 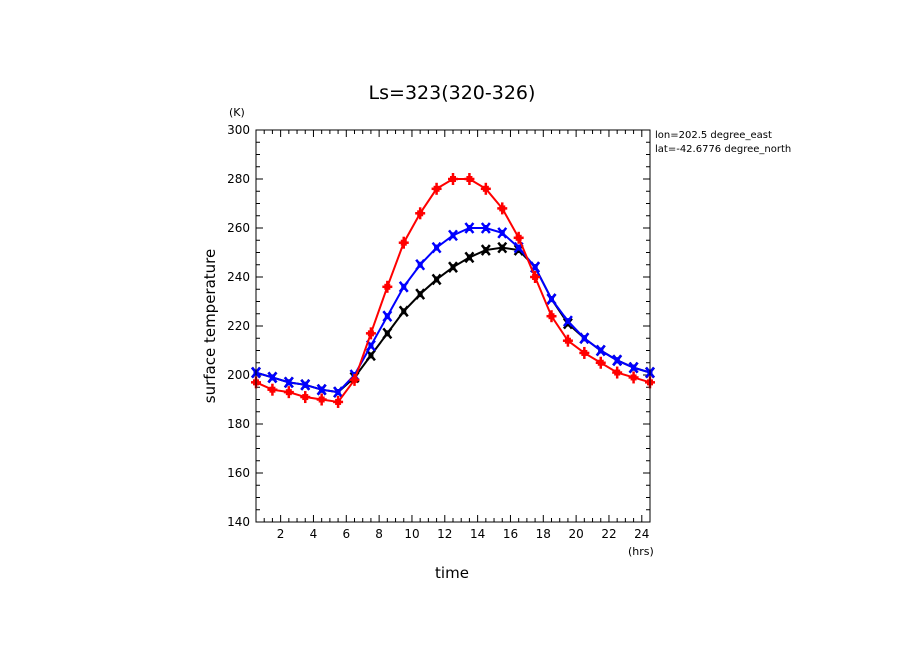 What do you see at coordinates (238, 179) in the screenshot?
I see `y-tick-label: 280` at bounding box center [238, 179].